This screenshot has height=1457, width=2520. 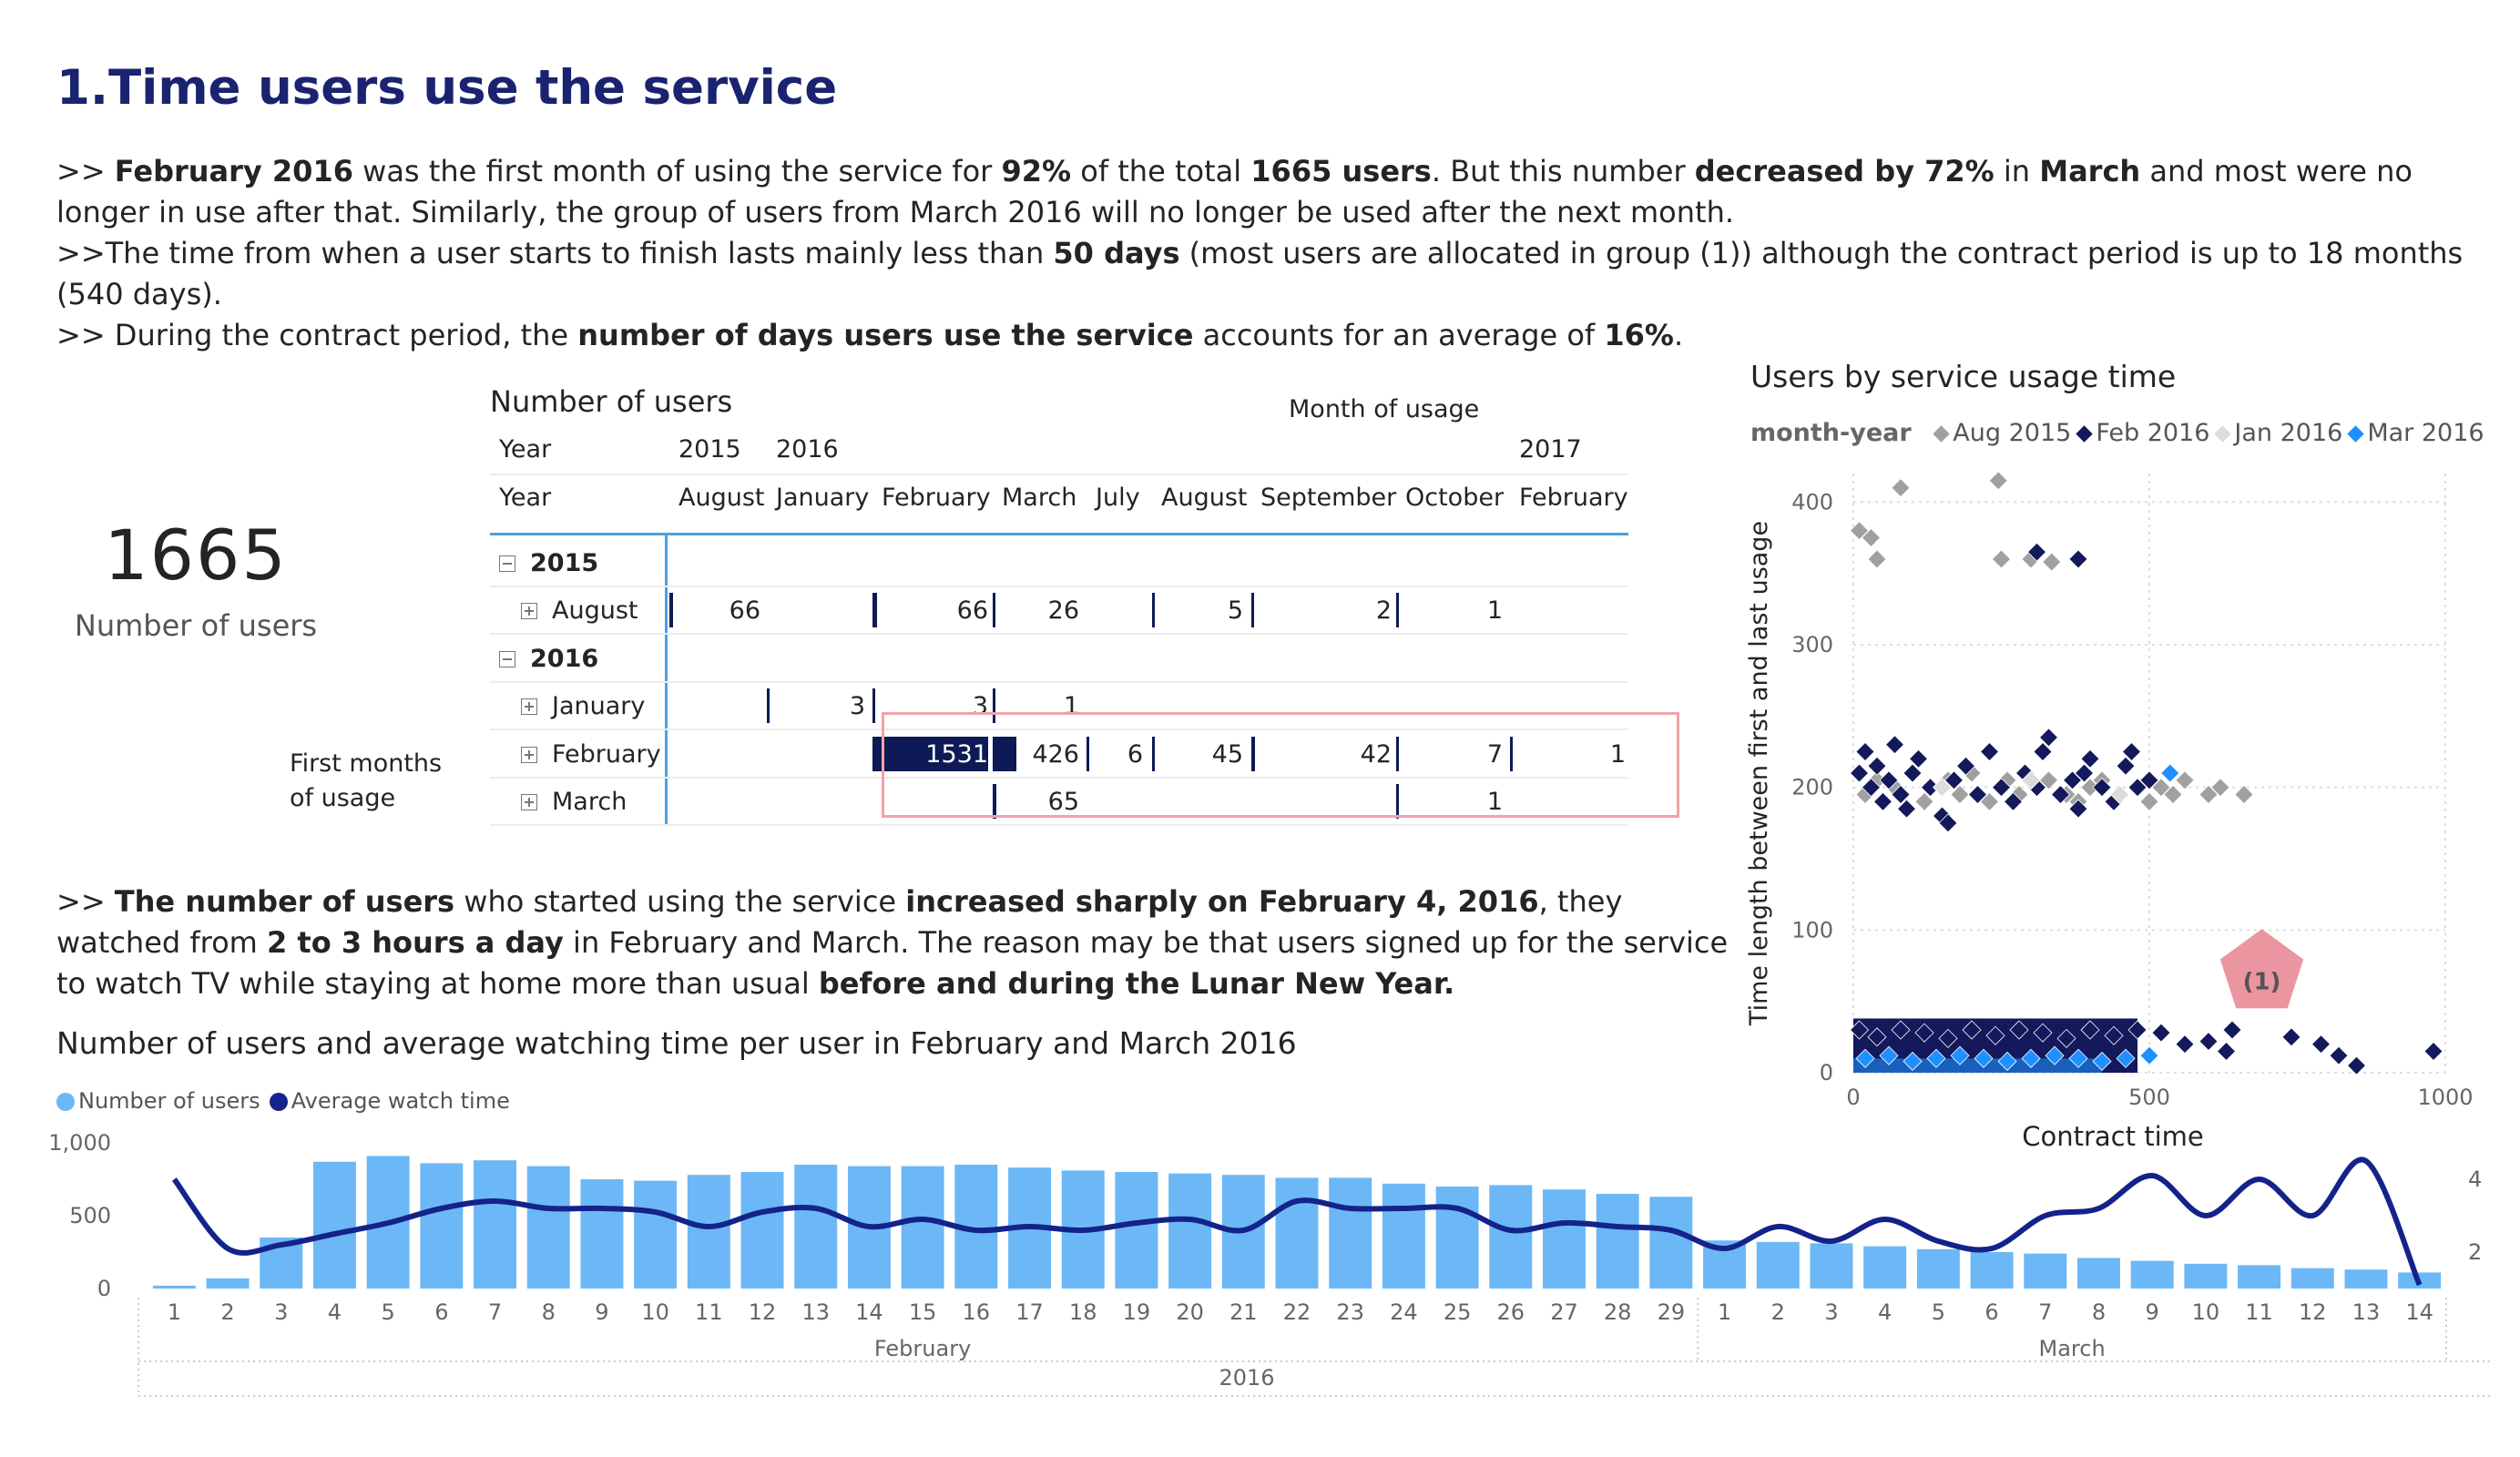 What do you see at coordinates (400, 1101) in the screenshot?
I see `combo-legend-item: Average watch time` at bounding box center [400, 1101].